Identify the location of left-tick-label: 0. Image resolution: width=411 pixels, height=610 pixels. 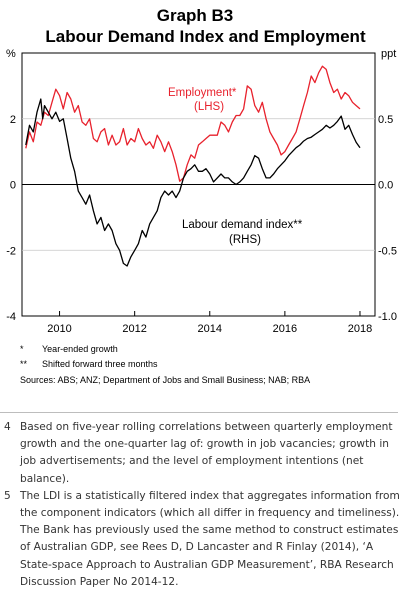
(13, 186).